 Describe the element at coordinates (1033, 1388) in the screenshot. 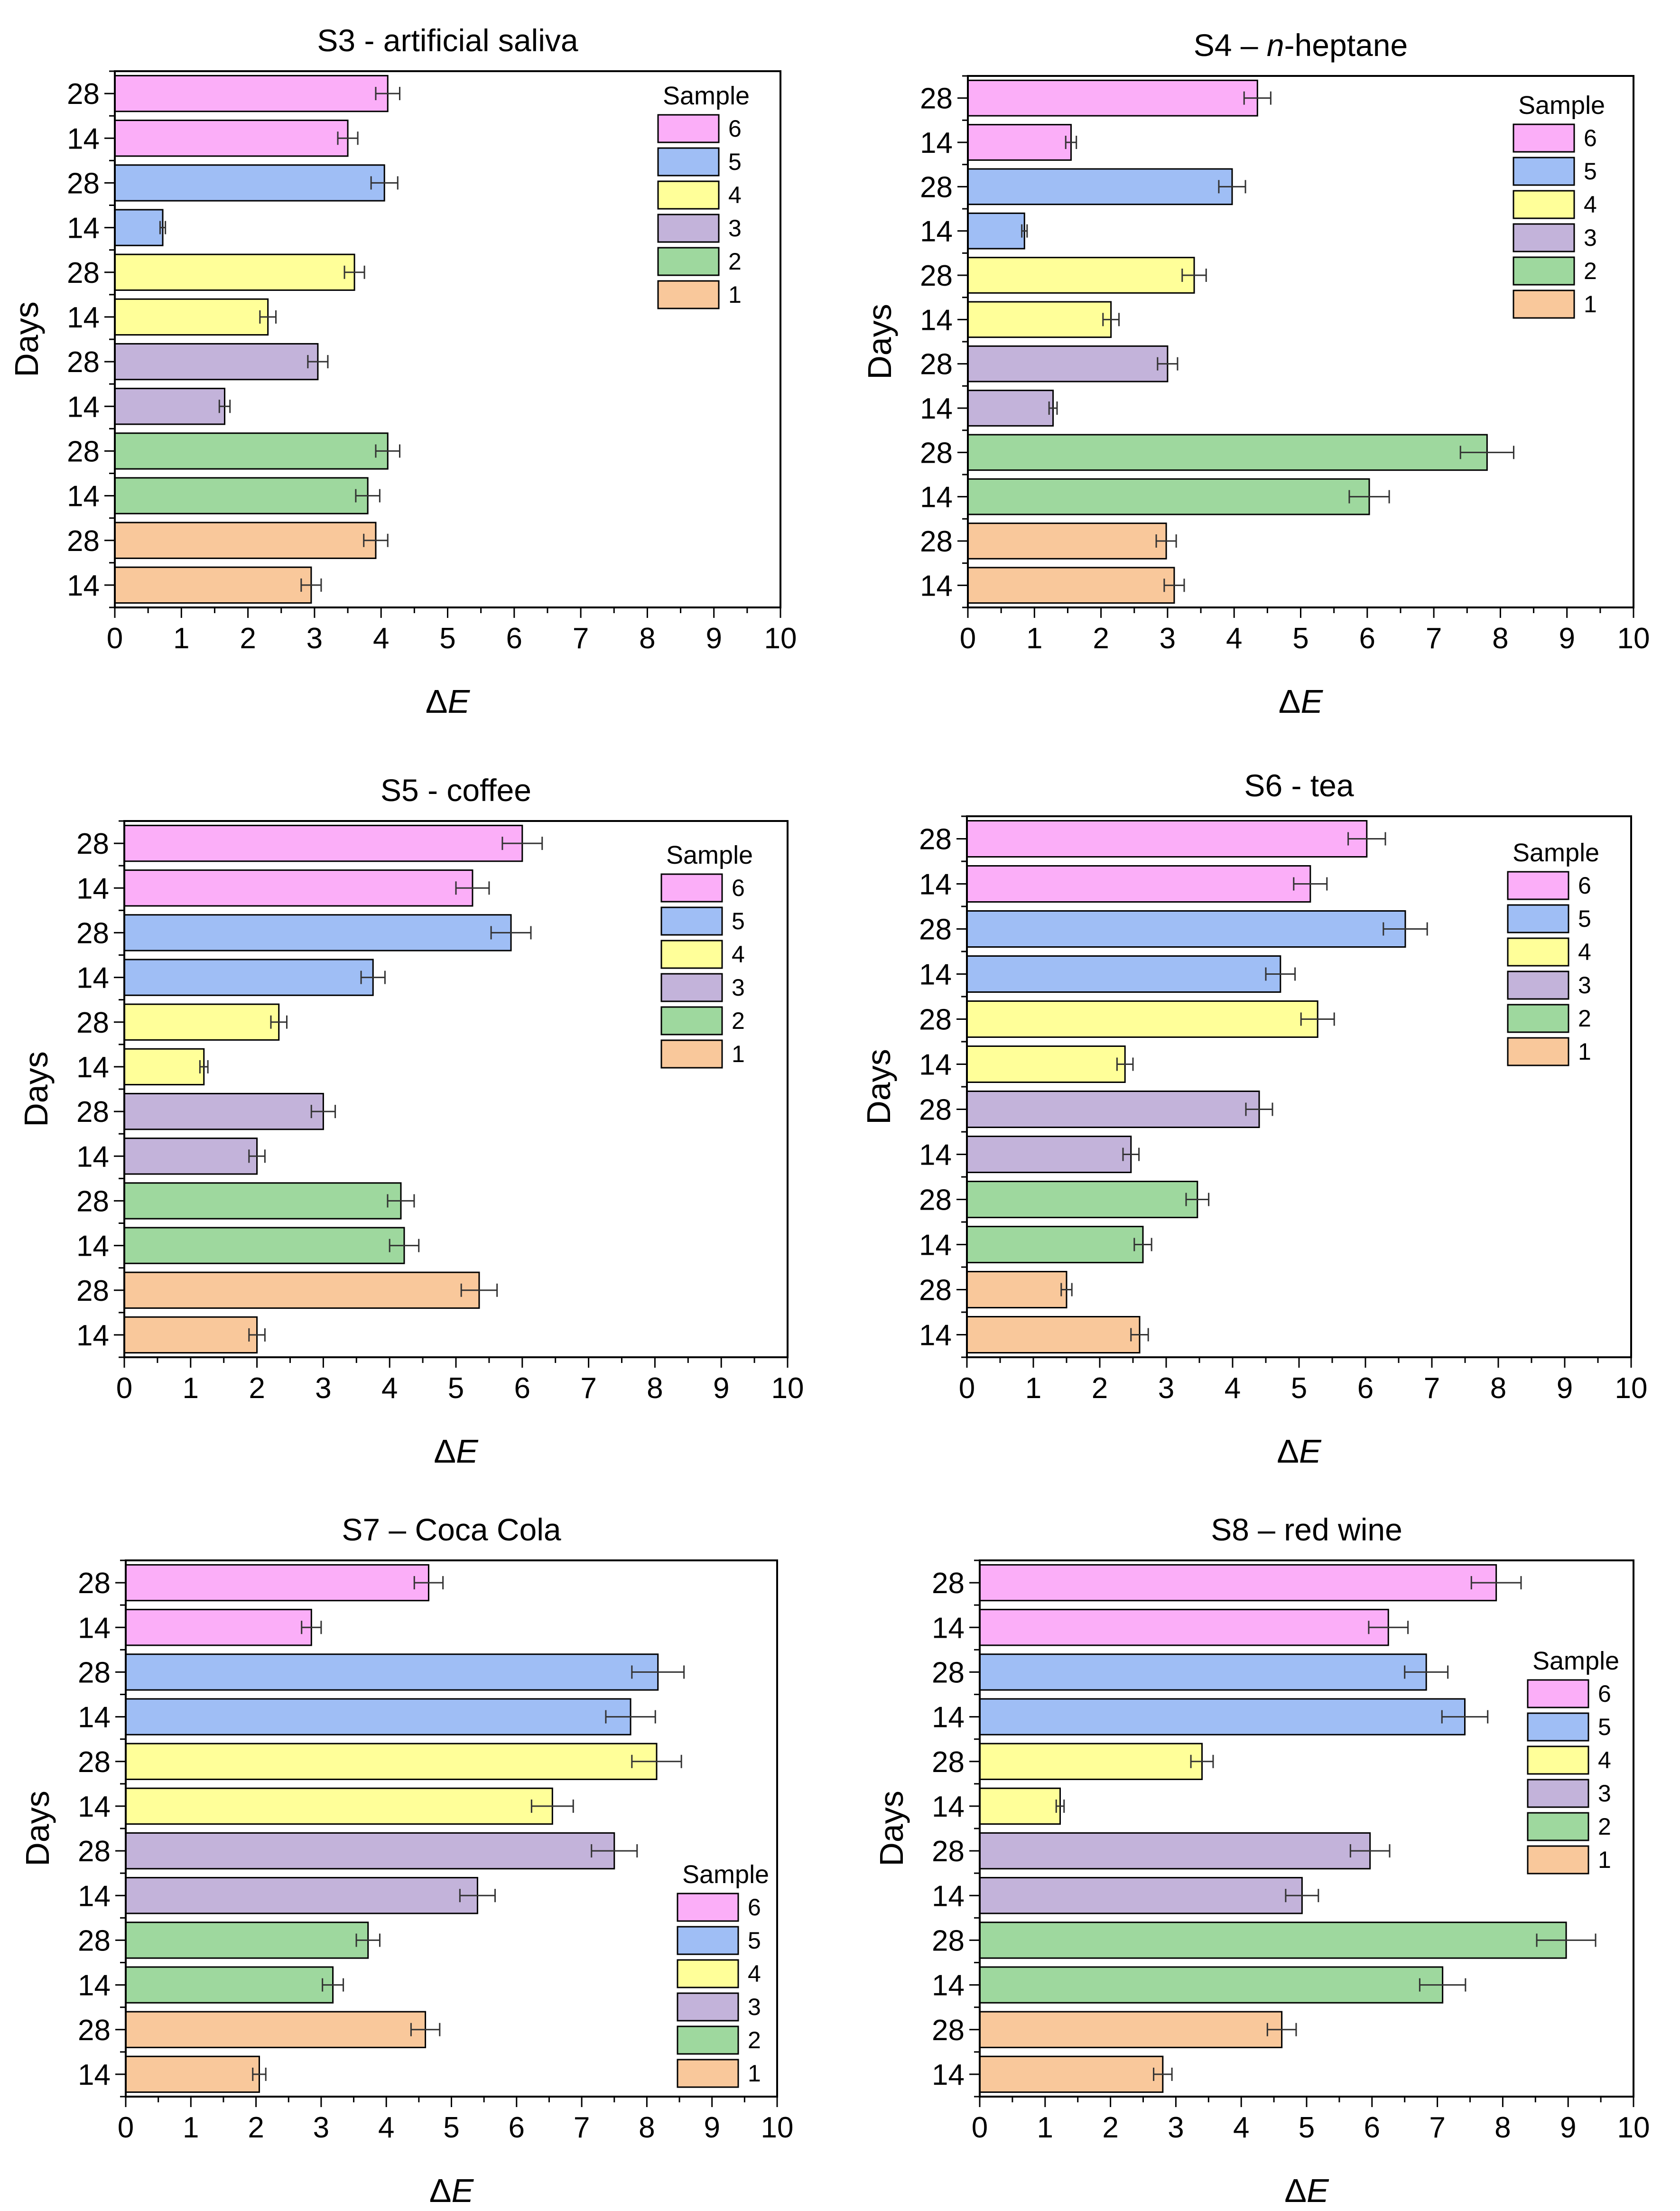

I see `x-tick-label: 1` at that location.